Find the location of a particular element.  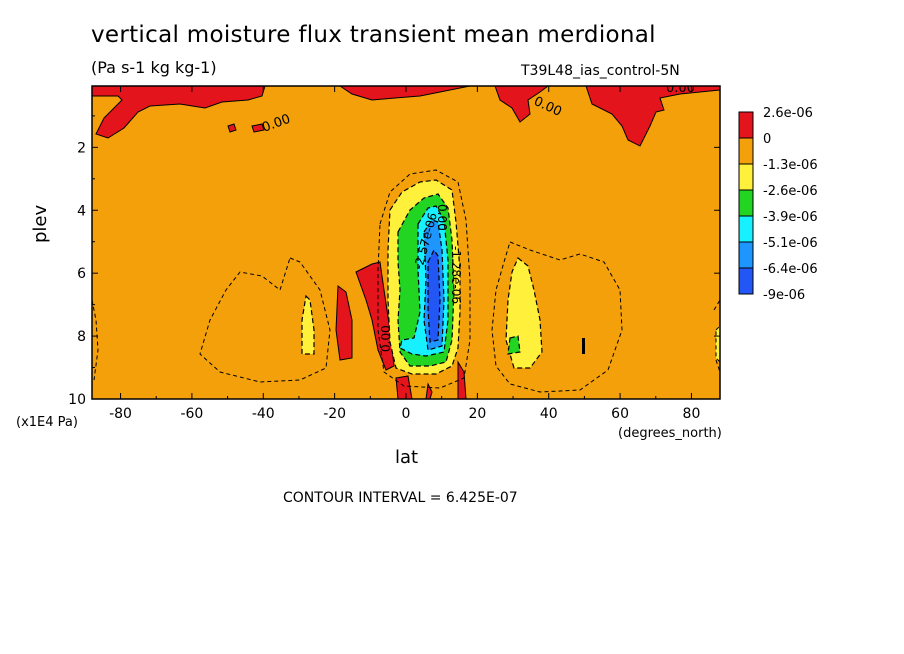

contour-label-7: -1.28e-06 is located at coordinates (456, 275).